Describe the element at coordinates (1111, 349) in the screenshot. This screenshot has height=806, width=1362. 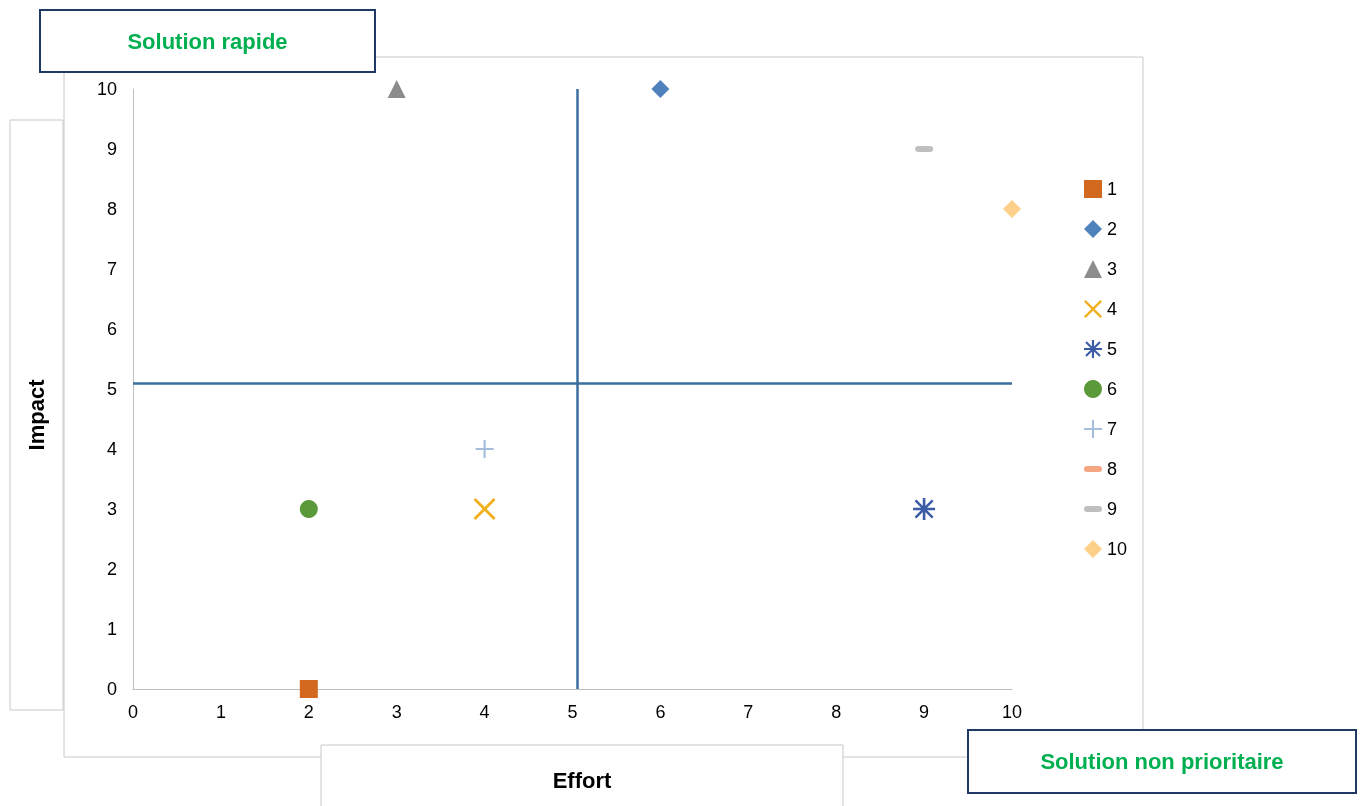
I see `legend-label: 5` at that location.